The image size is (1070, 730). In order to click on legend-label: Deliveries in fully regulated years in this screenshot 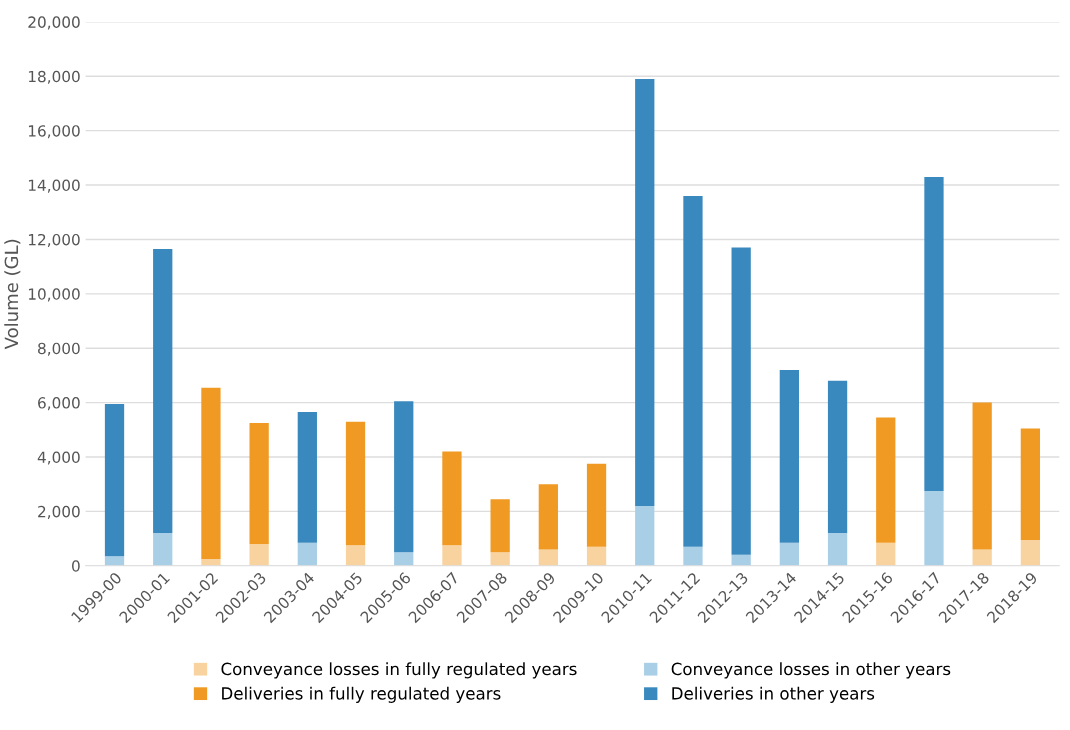, I will do `click(361, 694)`.